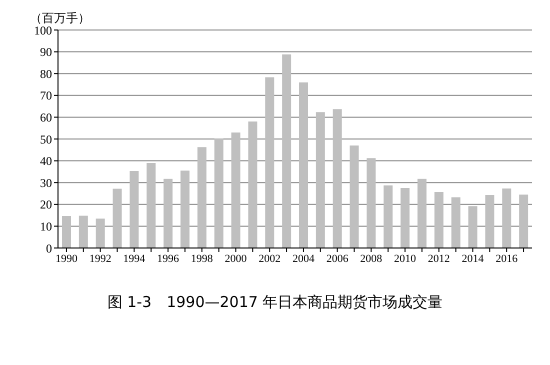  I want to click on y-tick-label: 80, so click(46, 73).